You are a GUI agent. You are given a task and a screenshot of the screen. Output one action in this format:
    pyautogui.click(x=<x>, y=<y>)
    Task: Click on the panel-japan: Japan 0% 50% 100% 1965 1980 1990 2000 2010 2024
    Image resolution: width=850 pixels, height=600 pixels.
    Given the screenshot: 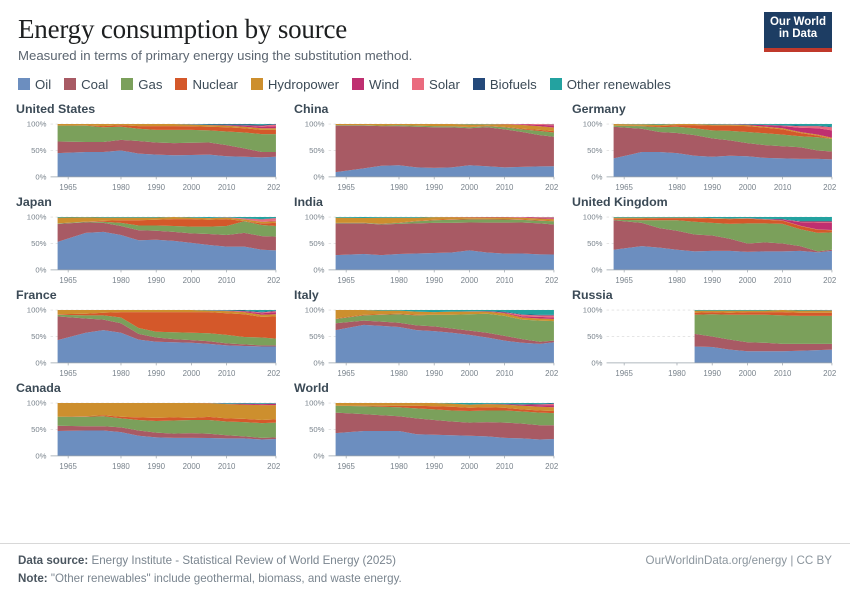 What is the action you would take?
    pyautogui.click(x=147, y=240)
    